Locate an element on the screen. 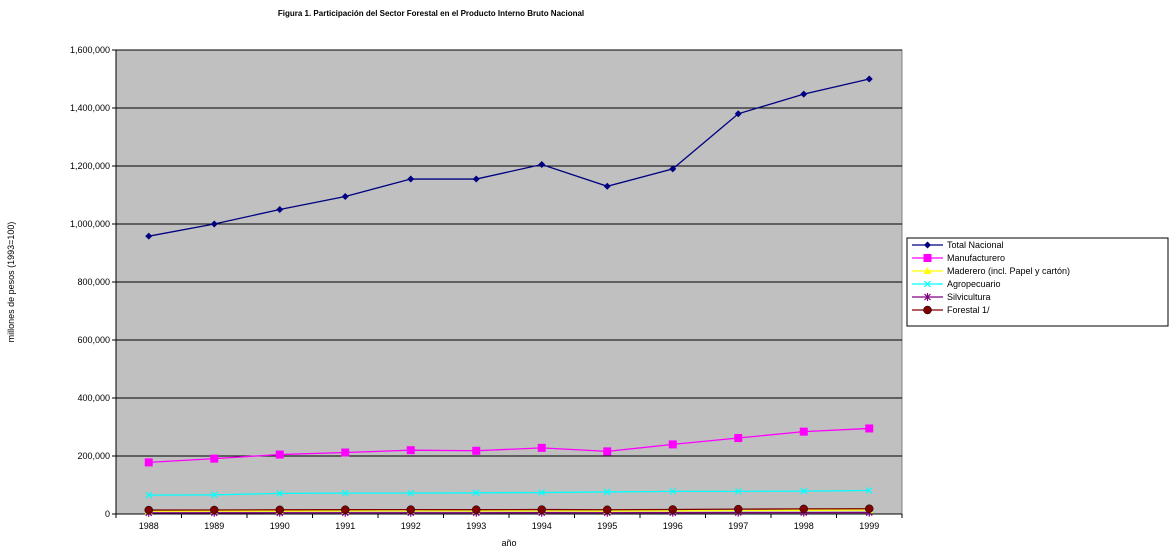 This screenshot has height=552, width=1170. y-tick-label: 400,000 is located at coordinates (93, 398).